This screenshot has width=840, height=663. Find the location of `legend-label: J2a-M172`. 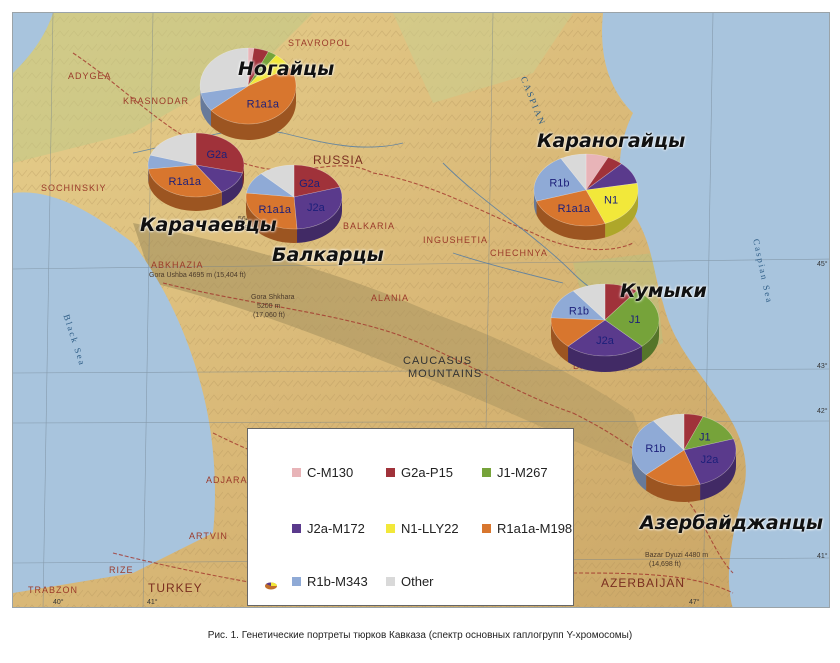

legend-label: J2a-M172 is located at coordinates (336, 528).